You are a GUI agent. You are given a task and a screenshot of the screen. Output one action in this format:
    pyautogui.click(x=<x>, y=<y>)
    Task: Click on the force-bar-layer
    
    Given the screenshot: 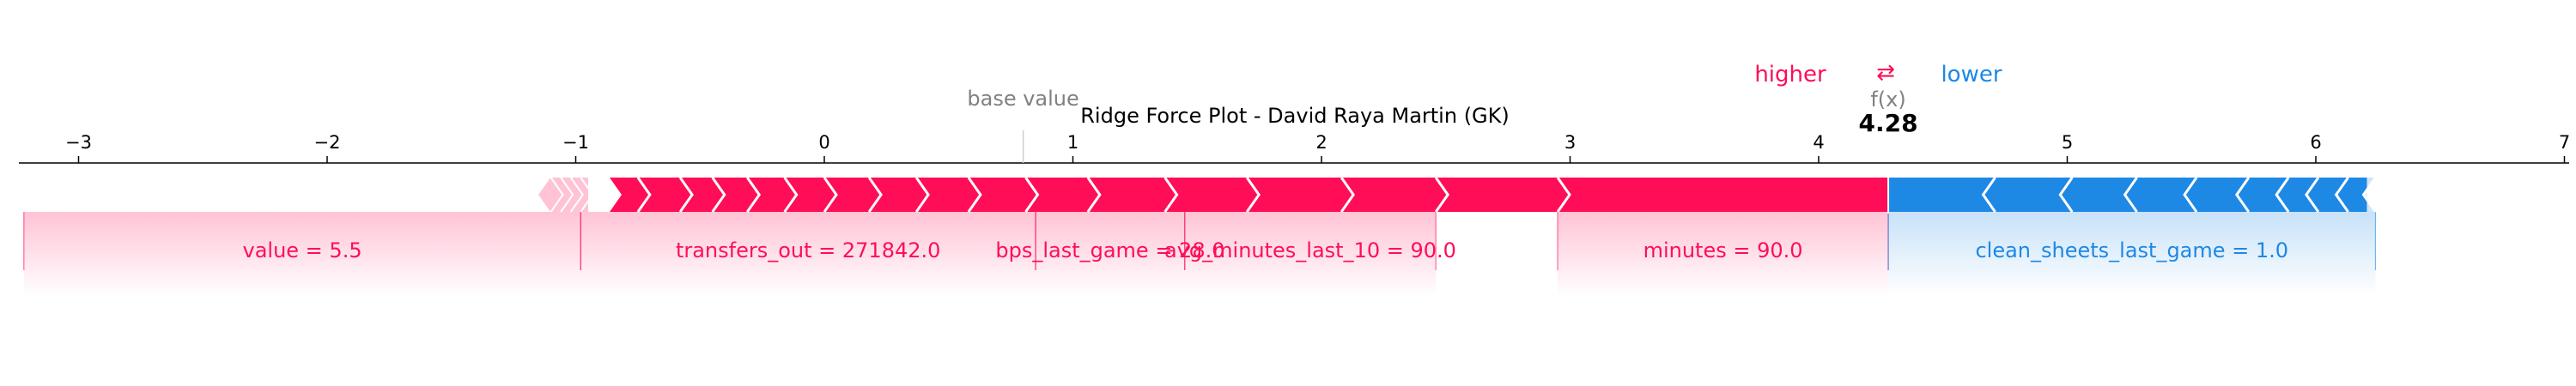 What is the action you would take?
    pyautogui.click(x=1458, y=195)
    